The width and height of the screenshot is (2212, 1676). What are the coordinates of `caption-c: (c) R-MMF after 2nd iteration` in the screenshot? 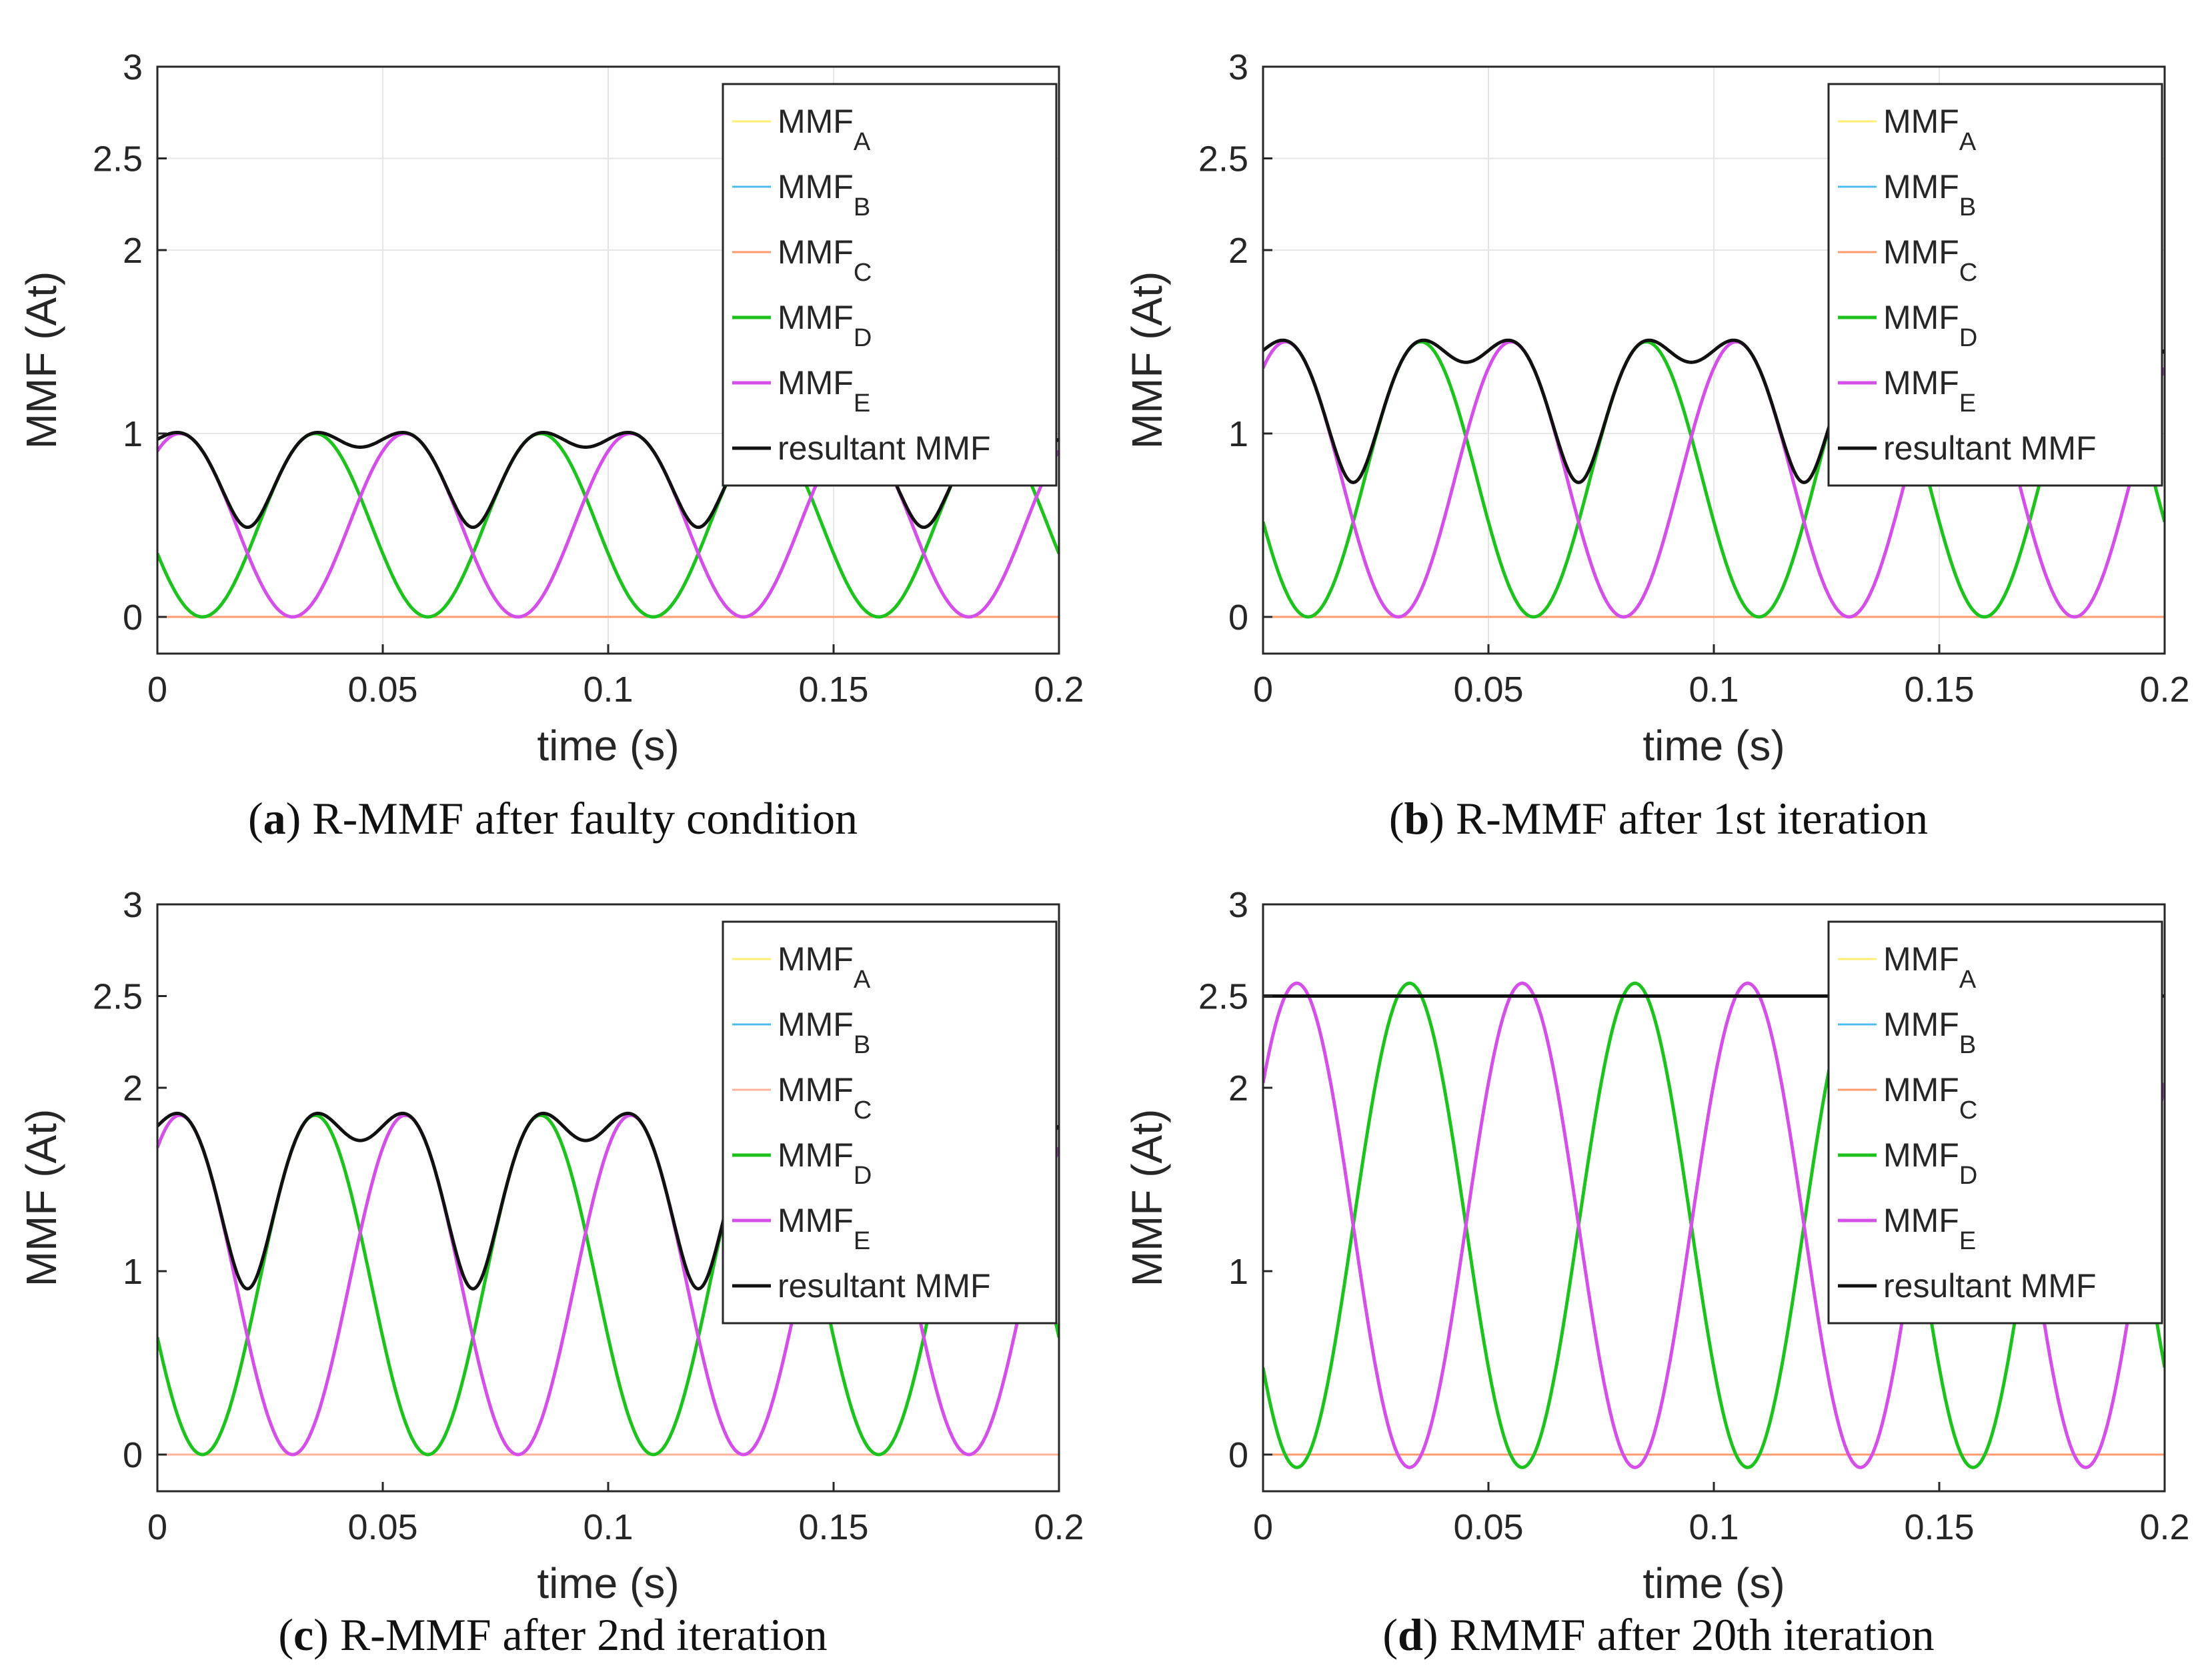 It's located at (553, 1634).